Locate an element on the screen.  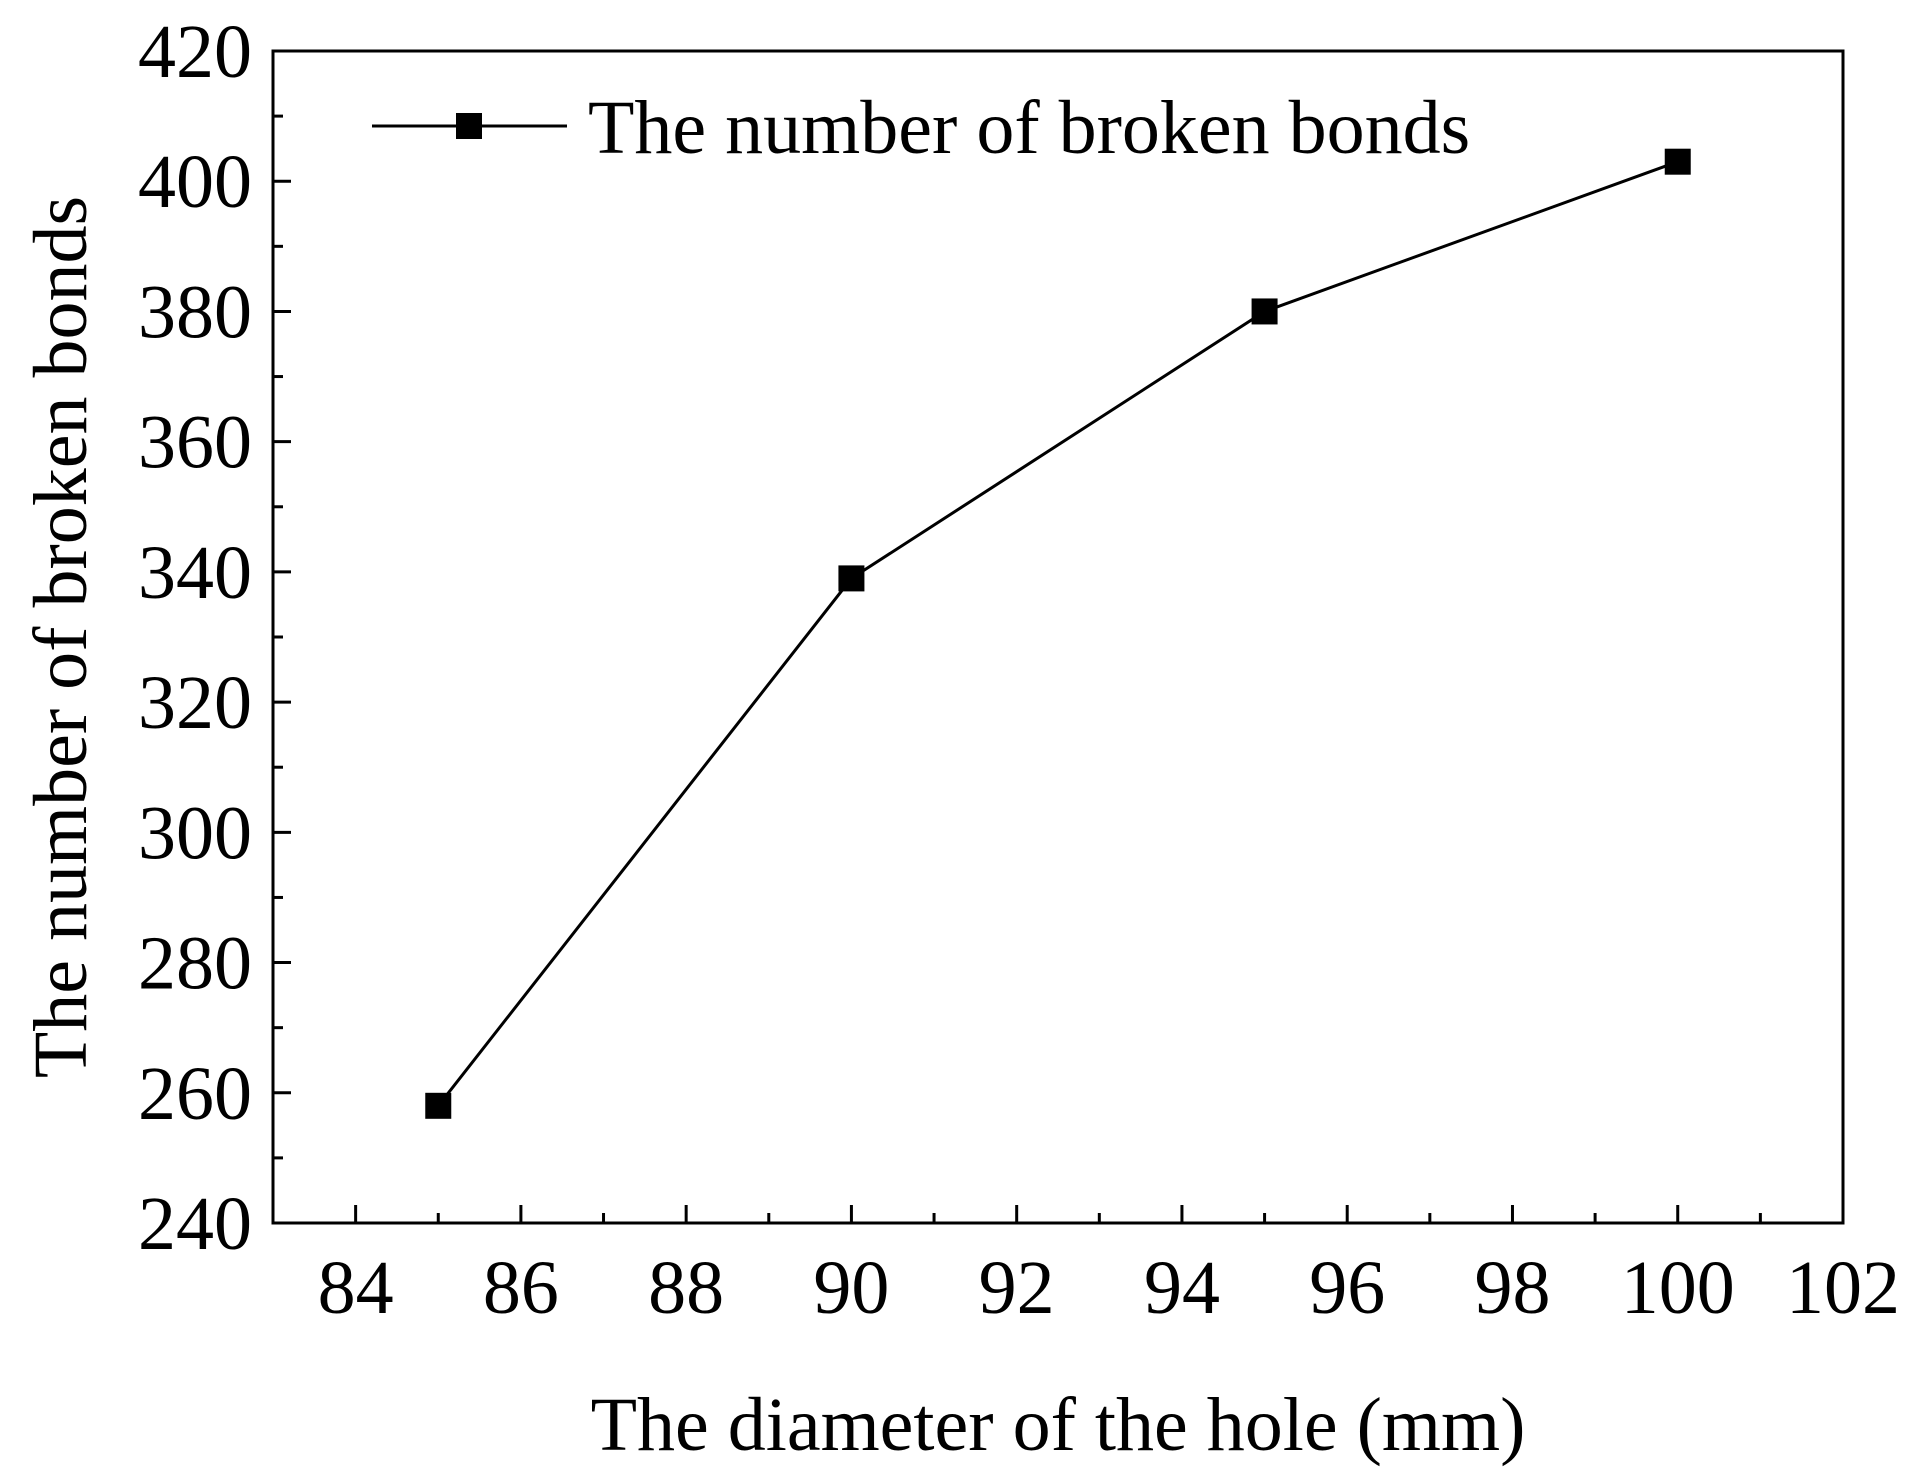
y-tick-label: 420 is located at coordinates (195, 52).